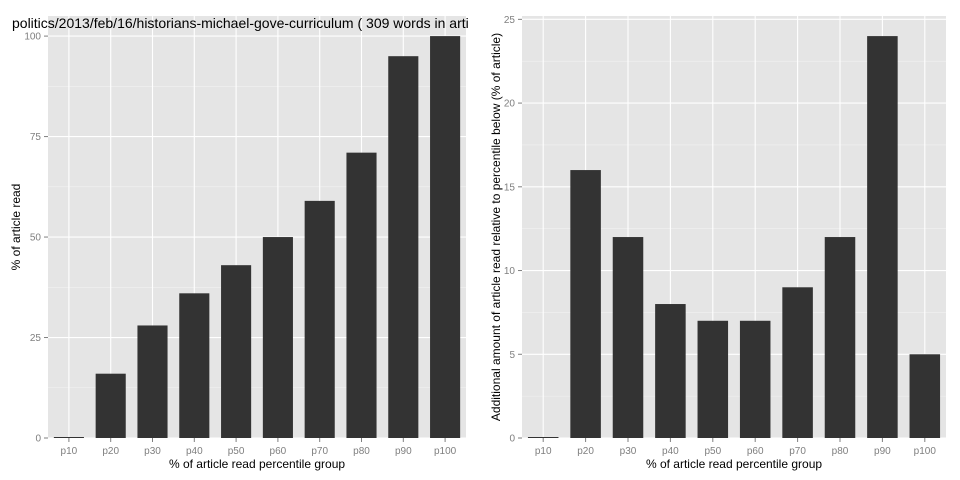  What do you see at coordinates (259, 447) in the screenshot?
I see `left-x-ticks: p10 p20 p30 p40 p50 p60 p70 p80 p90 p100` at bounding box center [259, 447].